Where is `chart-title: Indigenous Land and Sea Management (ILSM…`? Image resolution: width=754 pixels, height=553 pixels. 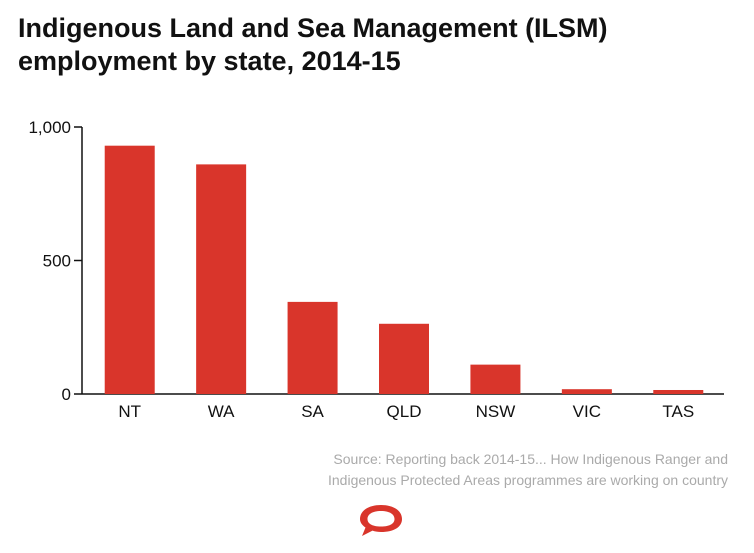 chart-title: Indigenous Land and Sea Management (ILSM… is located at coordinates (313, 44).